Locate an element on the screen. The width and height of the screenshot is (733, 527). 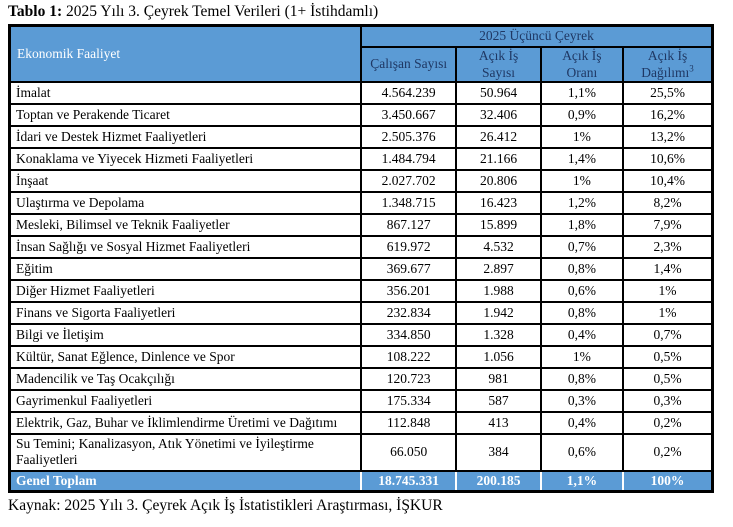
cell-calisan: 619.972 is located at coordinates (408, 247).